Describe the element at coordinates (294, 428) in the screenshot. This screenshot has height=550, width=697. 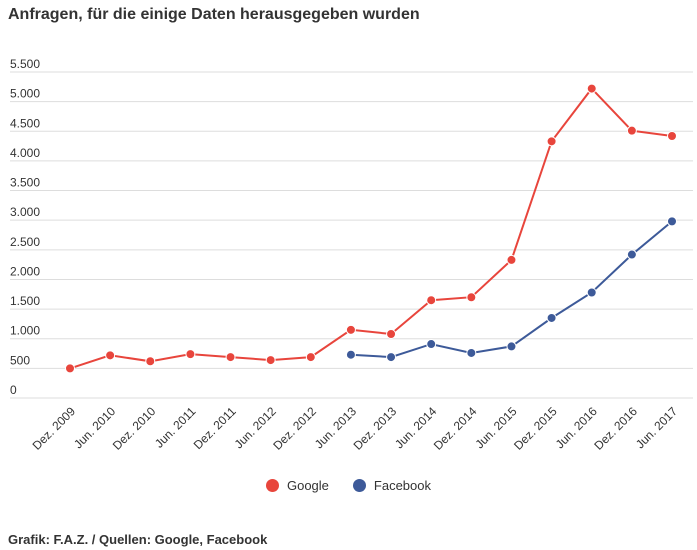
I see `x-tick-label: Dez. 2012` at that location.